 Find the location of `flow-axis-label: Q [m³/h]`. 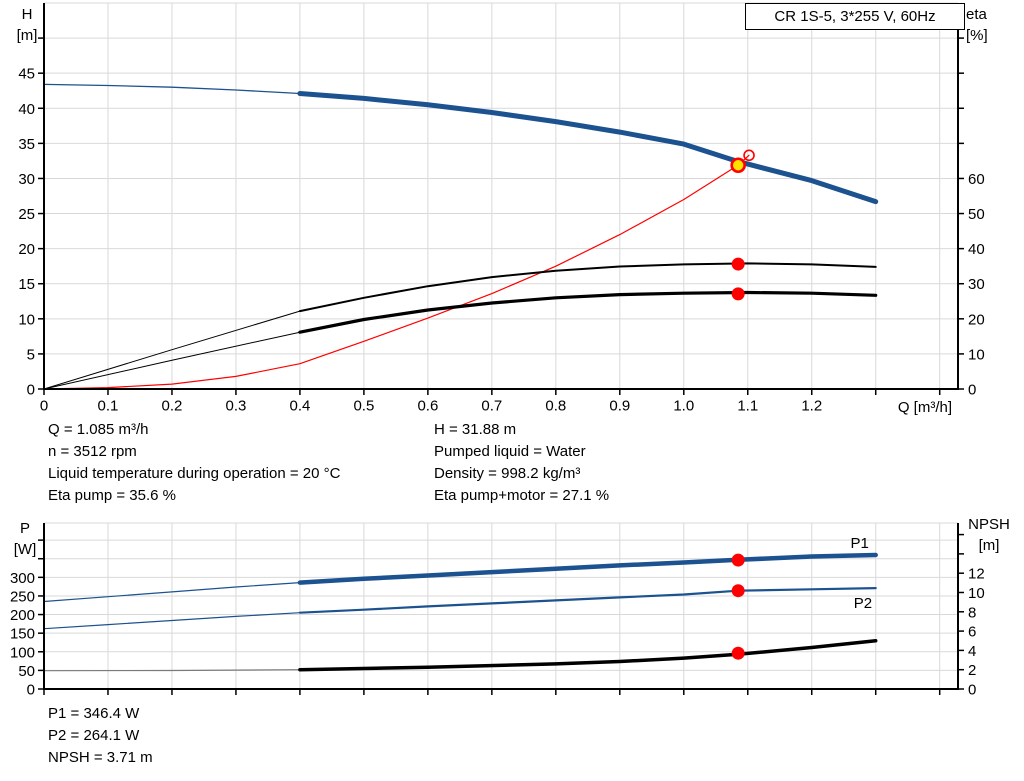

flow-axis-label: Q [m³/h] is located at coordinates (924, 407).